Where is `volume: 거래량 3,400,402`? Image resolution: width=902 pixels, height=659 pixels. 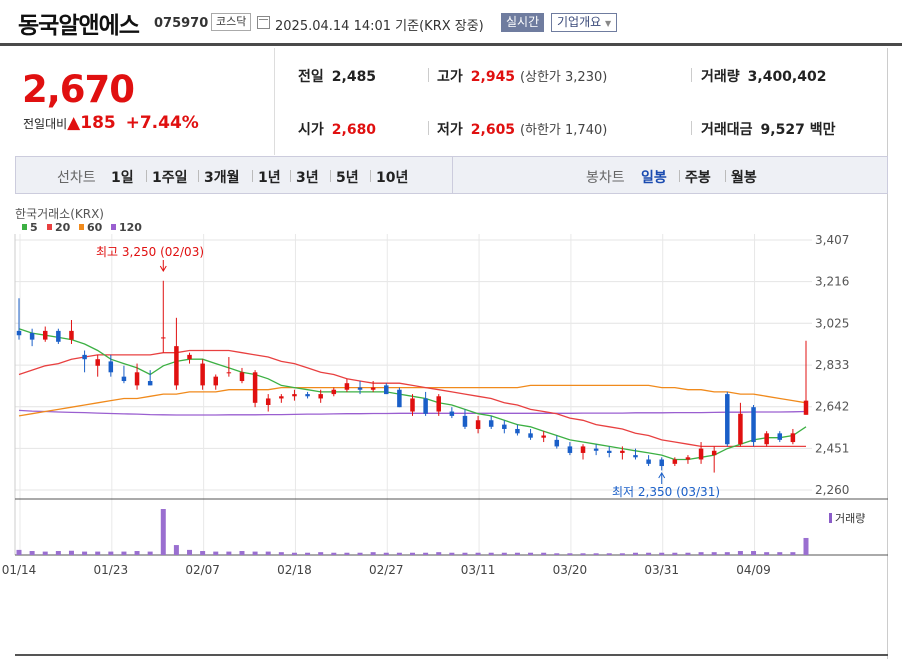
volume: 거래량 3,400,402 is located at coordinates (763, 76).